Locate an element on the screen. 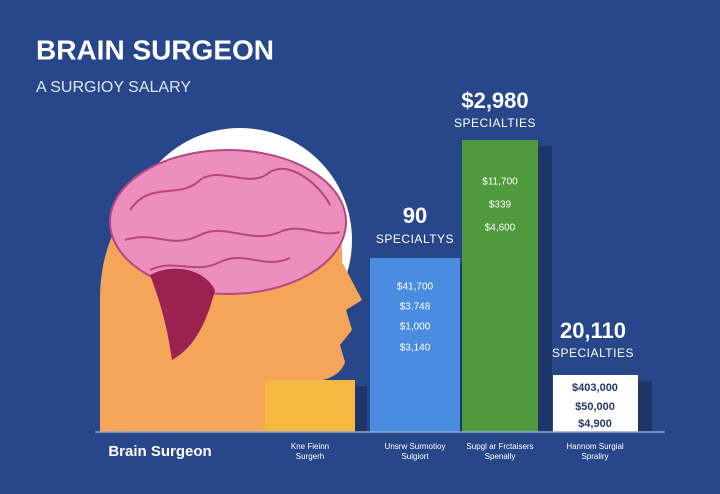 This screenshot has height=494, width=720. bar-line: $403,000 is located at coordinates (595, 388).